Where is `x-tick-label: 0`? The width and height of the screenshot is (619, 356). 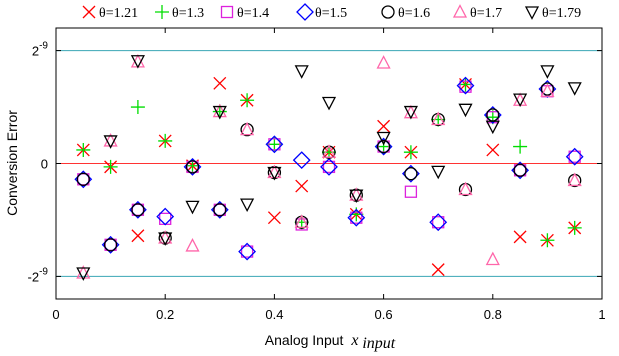 x-tick-label: 0 is located at coordinates (55, 314).